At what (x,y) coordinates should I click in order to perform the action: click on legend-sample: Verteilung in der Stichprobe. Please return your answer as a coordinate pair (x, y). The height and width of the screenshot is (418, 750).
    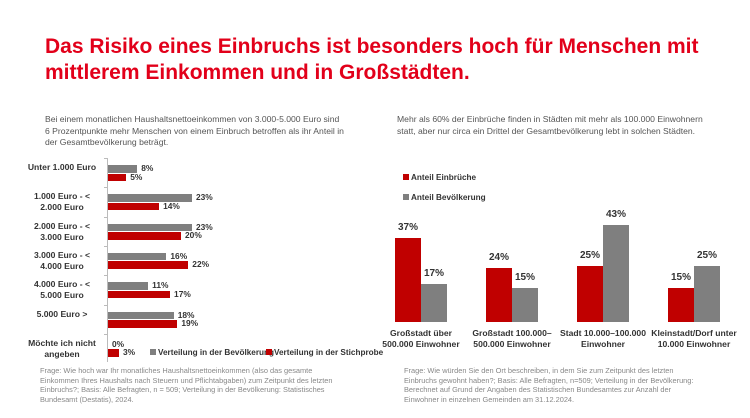
    Looking at the image, I should click on (324, 352).